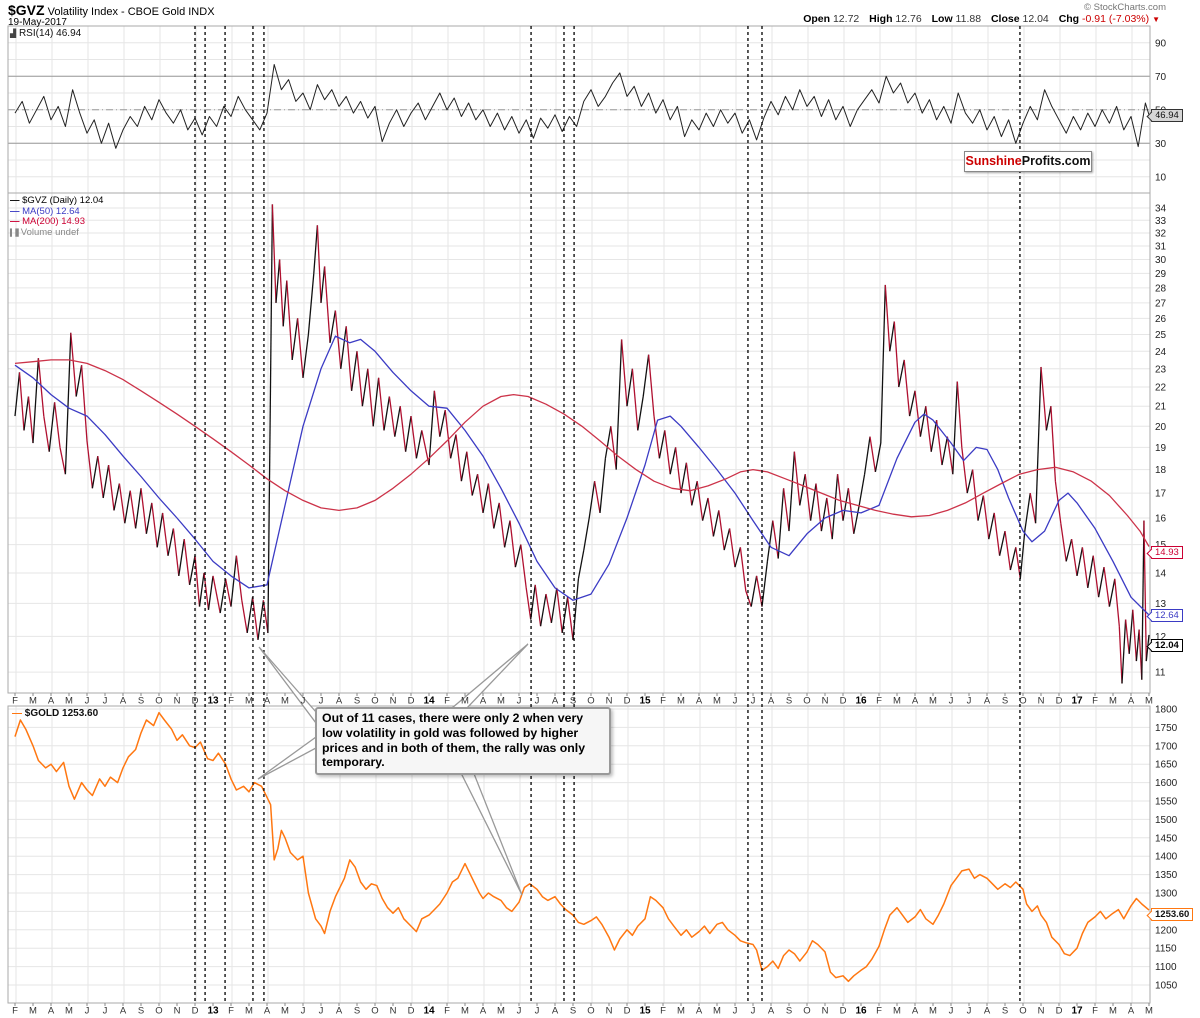 The height and width of the screenshot is (1018, 1200). Describe the element at coordinates (1161, 288) in the screenshot. I see `svg-text: 28` at that location.